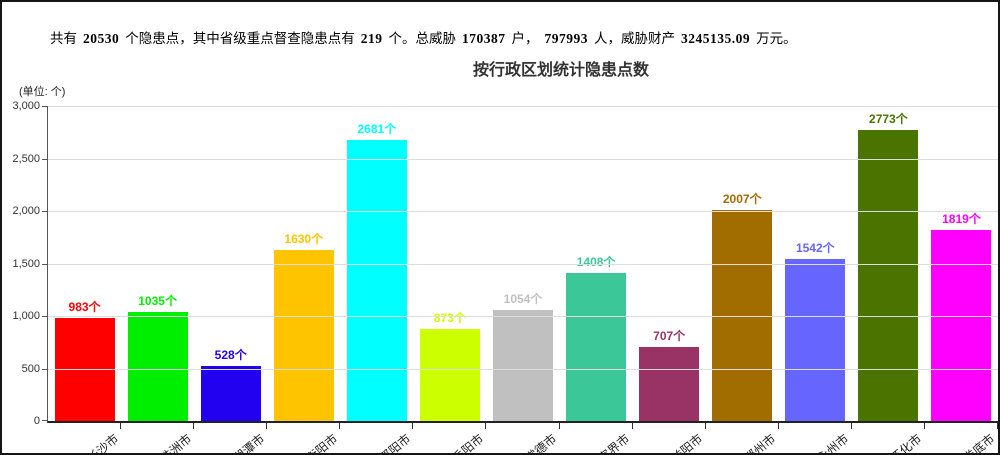 Image resolution: width=1000 pixels, height=455 pixels. Describe the element at coordinates (157, 301) in the screenshot. I see `bar-value-label: 1035个` at that location.